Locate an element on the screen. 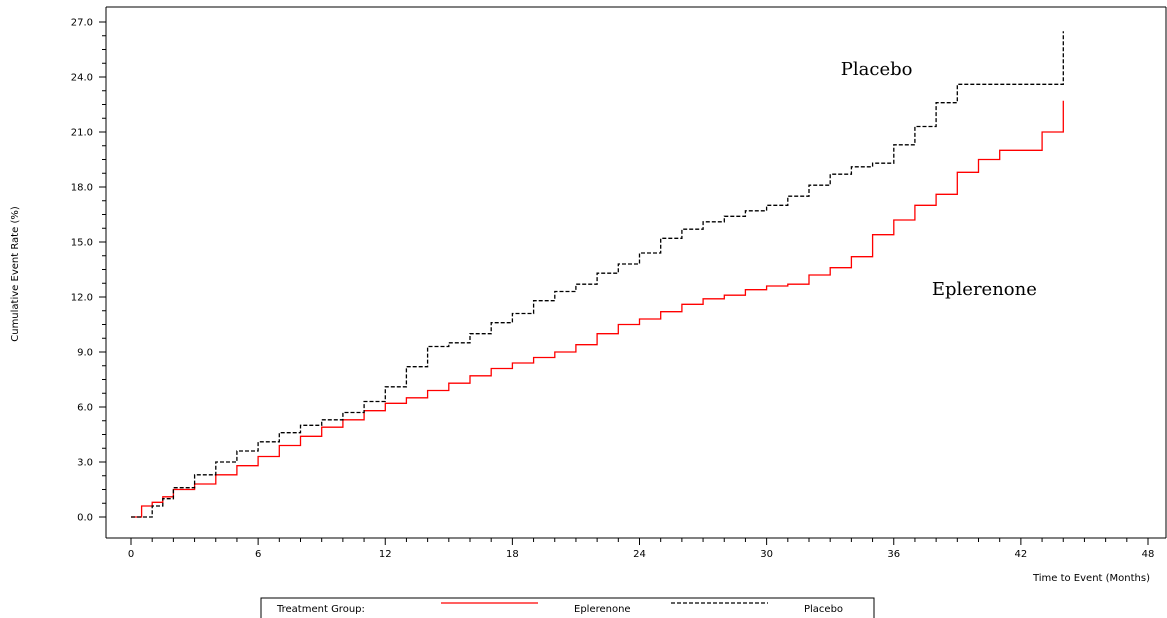 Image resolution: width=1167 pixels, height=618 pixels. legend-title: Treatment Group: is located at coordinates (320, 609).